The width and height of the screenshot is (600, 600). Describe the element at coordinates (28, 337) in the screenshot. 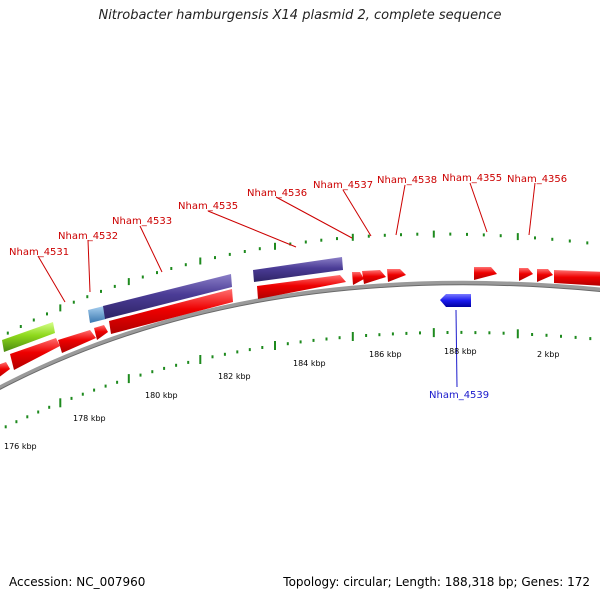

I see `lime-feature` at that location.